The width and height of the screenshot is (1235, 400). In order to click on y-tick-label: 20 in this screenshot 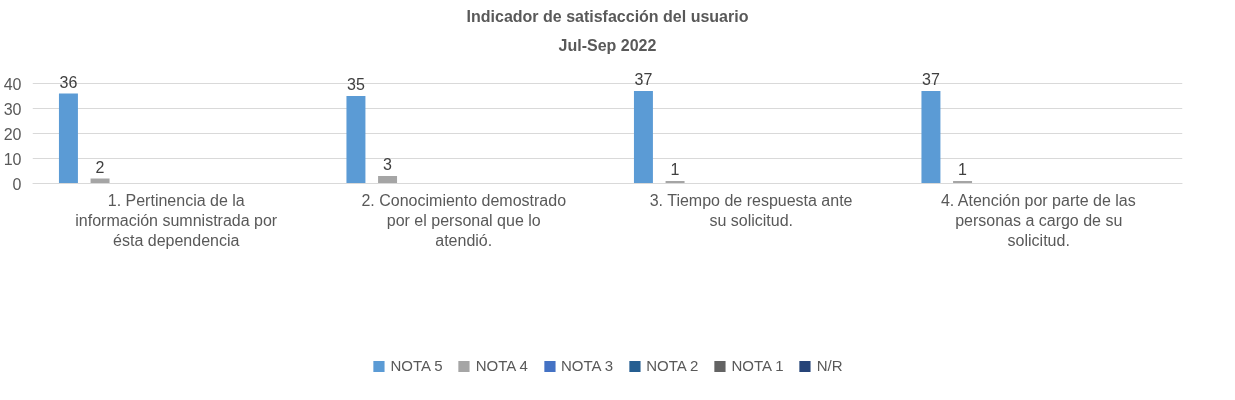, I will do `click(12, 134)`.